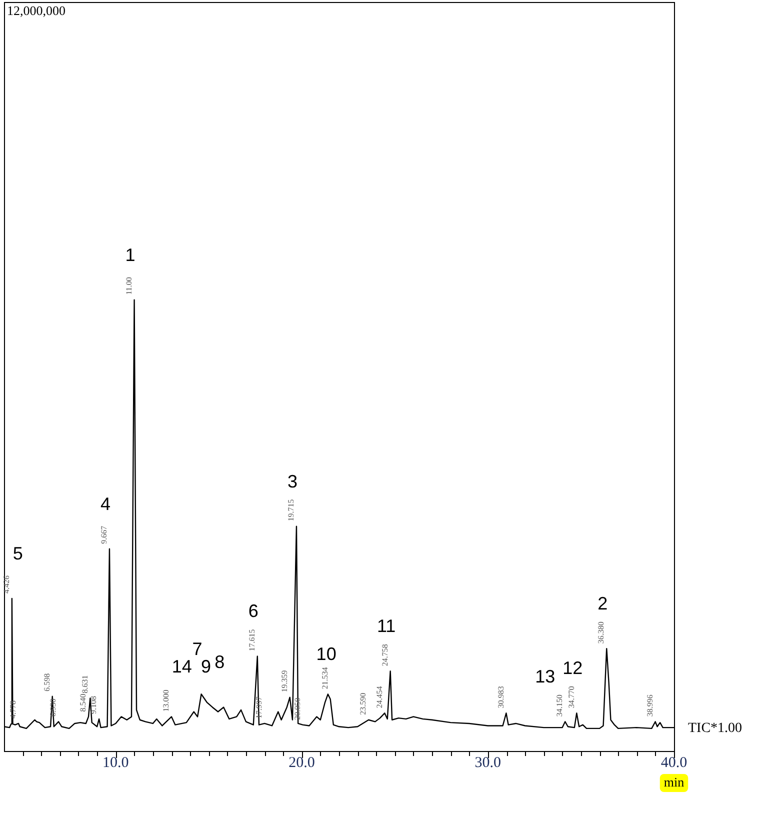  What do you see at coordinates (488, 762) in the screenshot?
I see `x-tick-label: 30.0` at bounding box center [488, 762].